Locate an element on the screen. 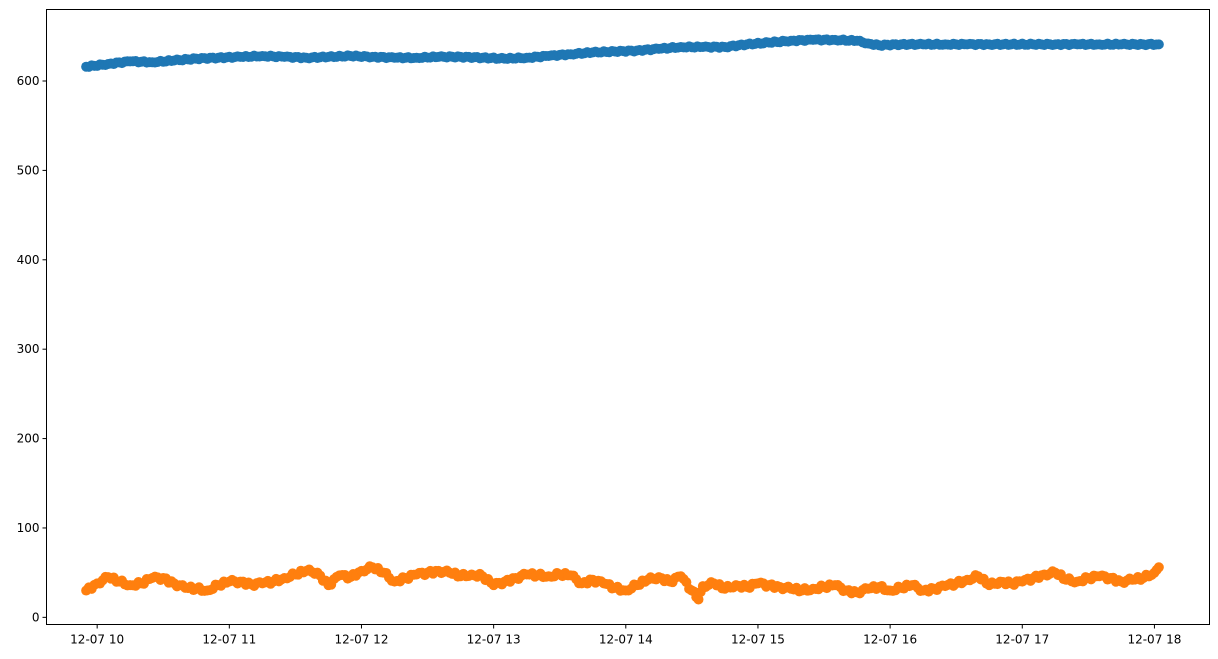 This screenshot has height=659, width=1218. x-tick-label: 12-07 14 is located at coordinates (626, 640).